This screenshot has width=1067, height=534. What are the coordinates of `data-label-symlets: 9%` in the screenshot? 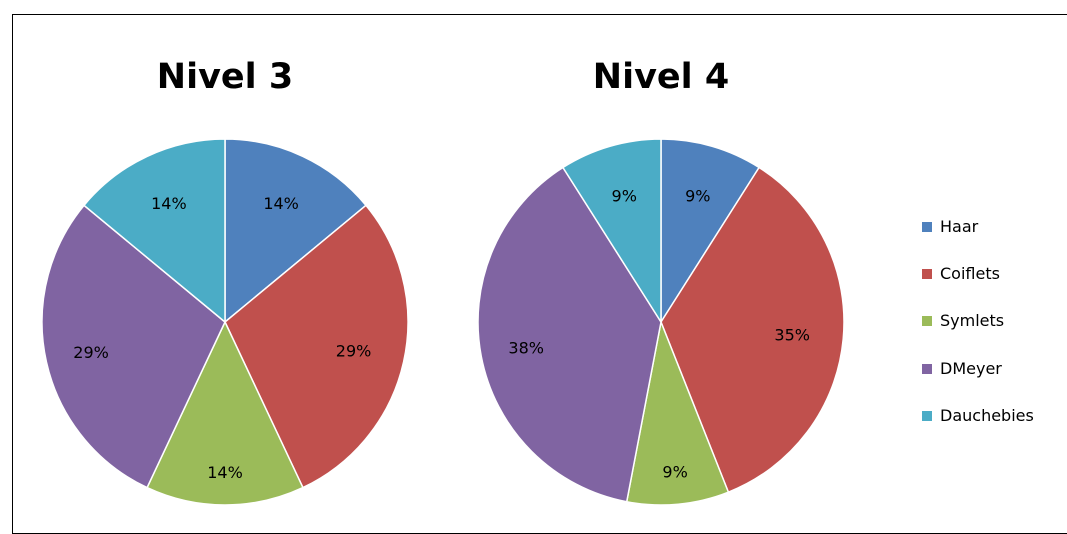 It's located at (674, 471).